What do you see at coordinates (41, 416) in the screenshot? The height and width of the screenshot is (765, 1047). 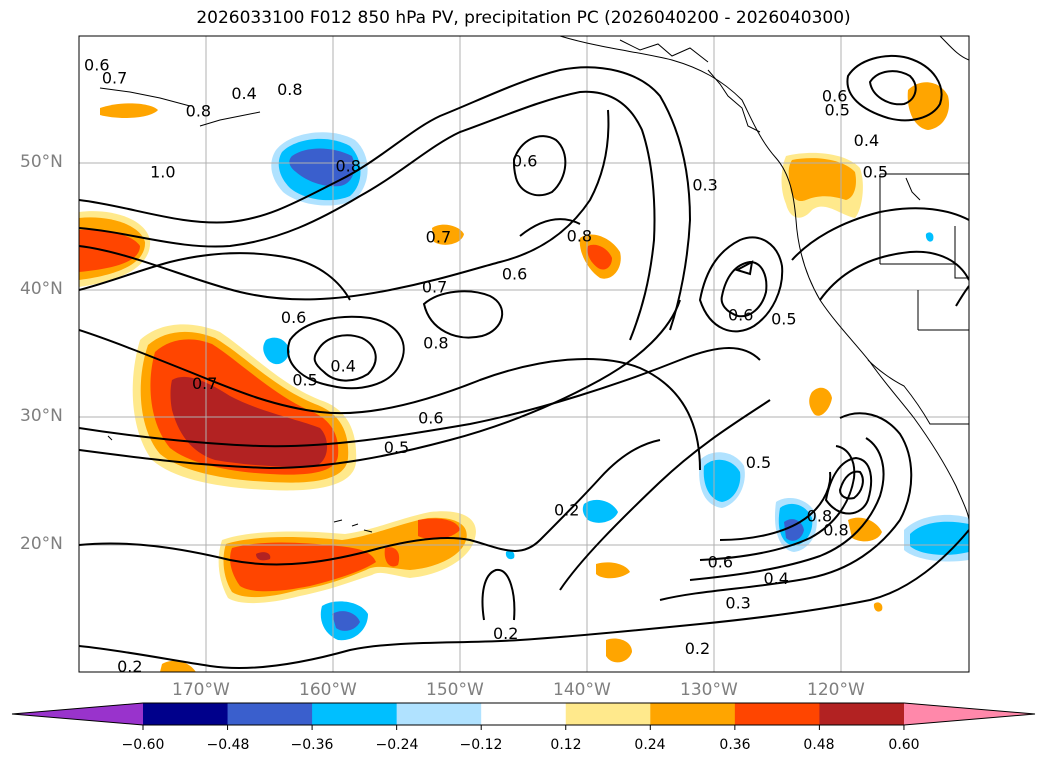 I see `lat-label: 30°N` at bounding box center [41, 416].